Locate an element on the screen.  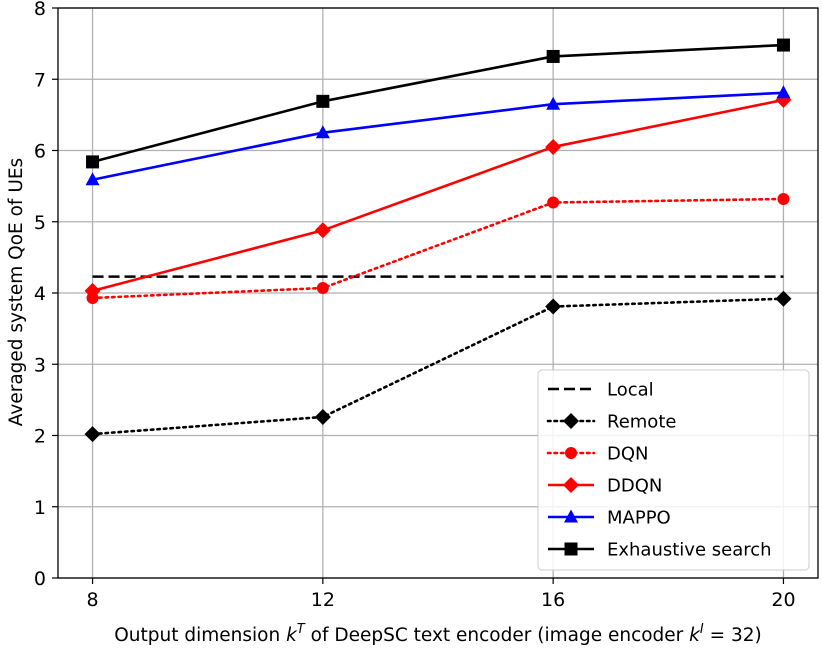
legend: Local Remote DQN DDQN MAPPO Exhaustive search is located at coordinates (673, 470).